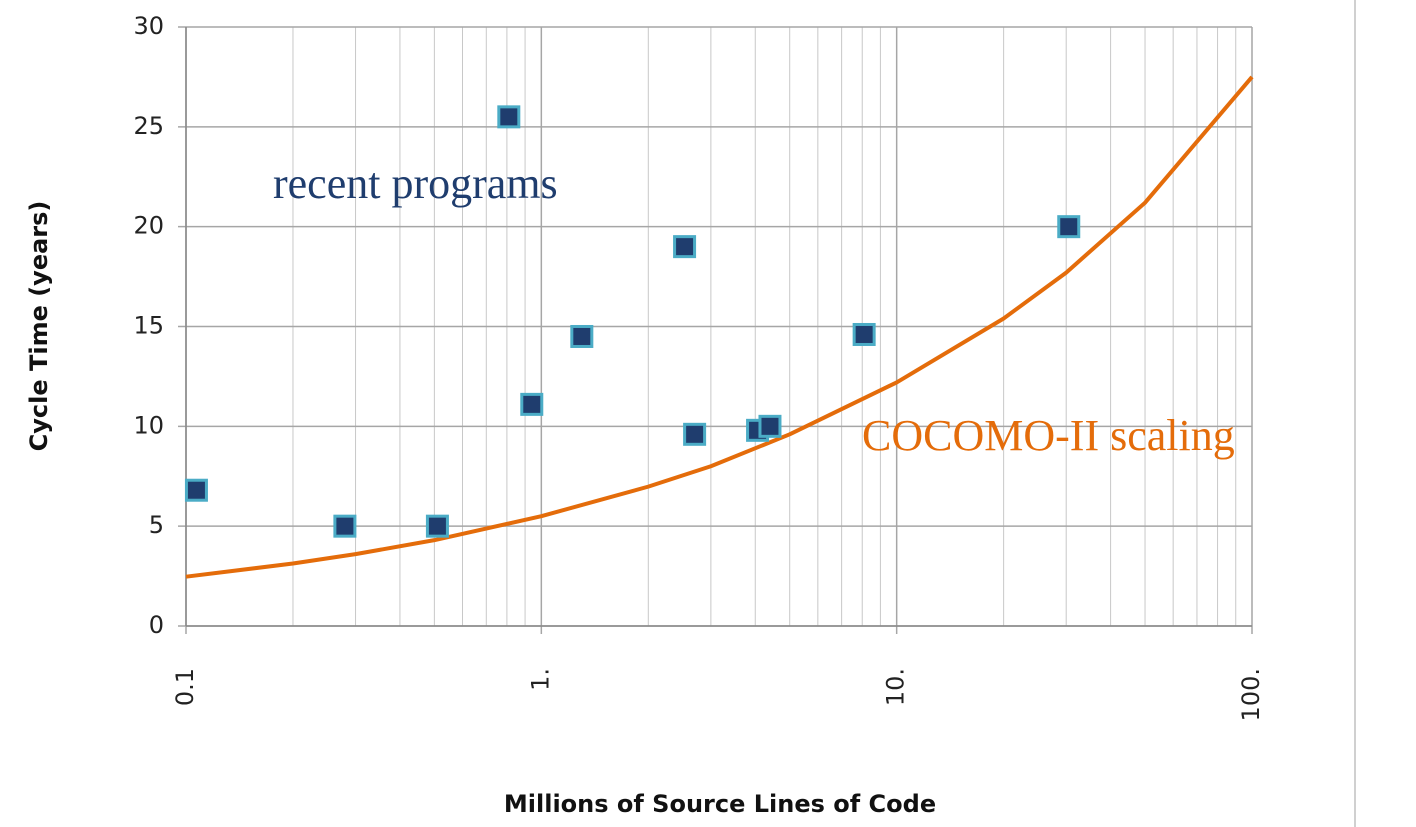 The width and height of the screenshot is (1416, 827). I want to click on y-tick-label: 20, so click(148, 226).